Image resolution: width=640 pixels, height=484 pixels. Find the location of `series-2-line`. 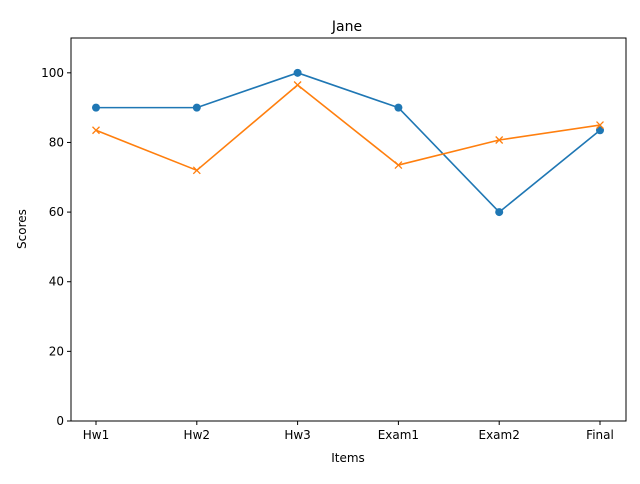

series-2-line is located at coordinates (348, 128).